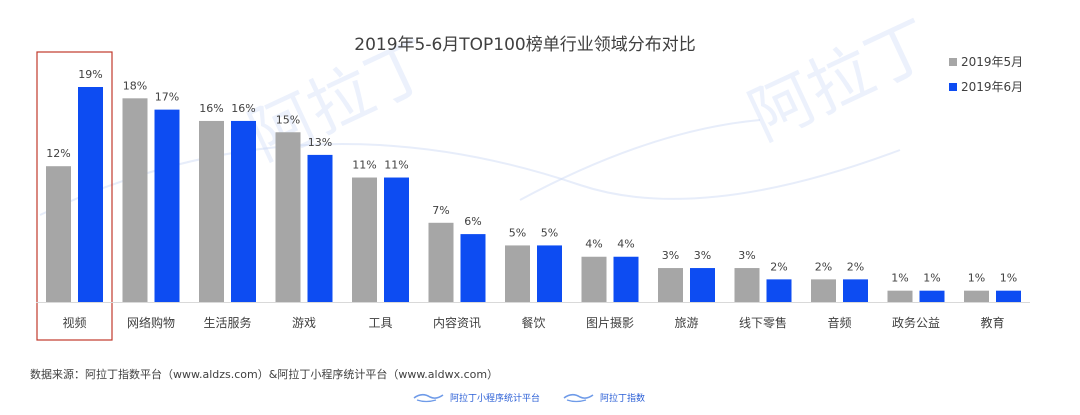 This screenshot has height=415, width=1080. I want to click on logo-text-aldzs: 阿拉丁指数, so click(623, 398).